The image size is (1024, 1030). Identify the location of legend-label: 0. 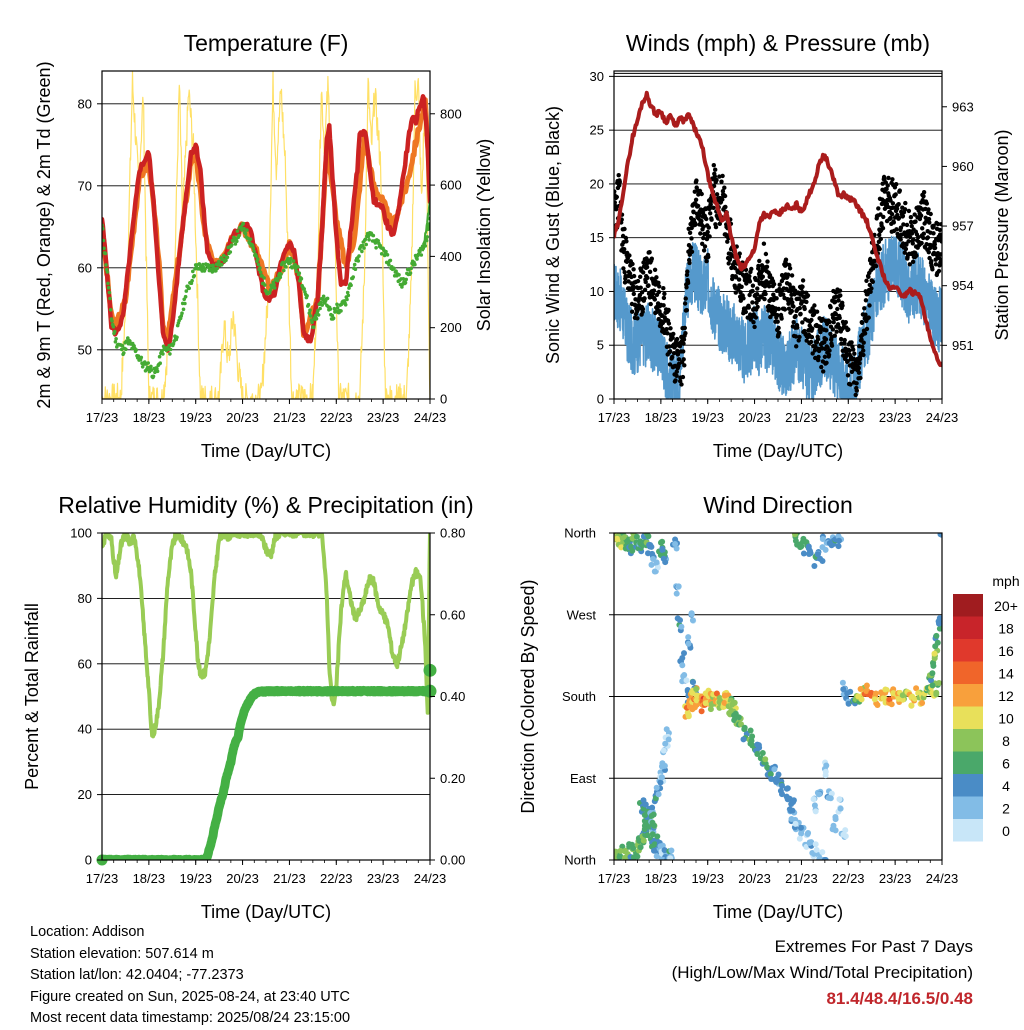
(1006, 831).